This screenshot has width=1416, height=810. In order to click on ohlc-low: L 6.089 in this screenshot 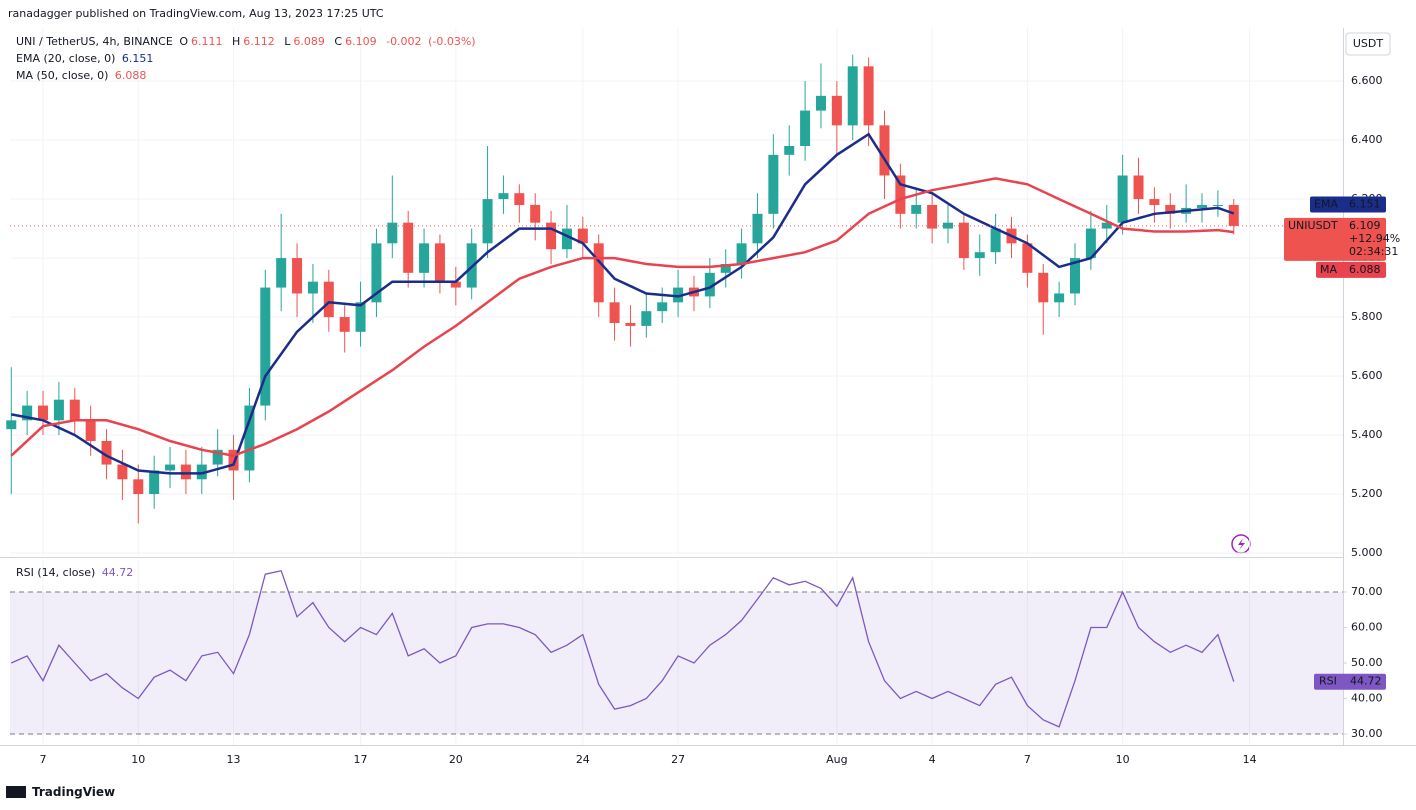, I will do `click(306, 41)`.